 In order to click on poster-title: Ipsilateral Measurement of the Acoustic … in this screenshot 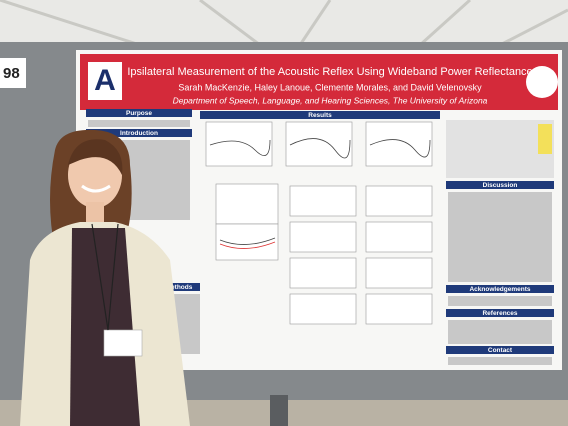, I will do `click(329, 72)`.